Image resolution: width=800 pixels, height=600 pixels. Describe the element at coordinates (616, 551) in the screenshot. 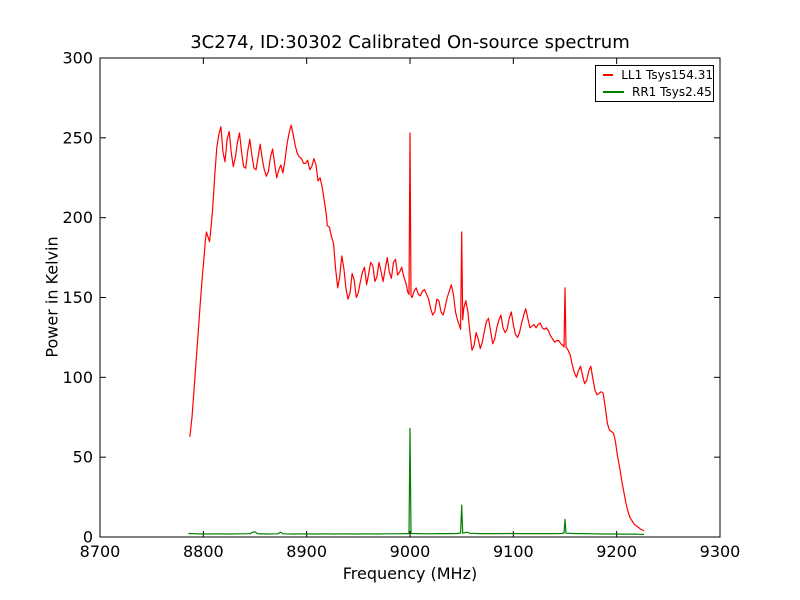

I see `x-tick-label: 9200` at that location.